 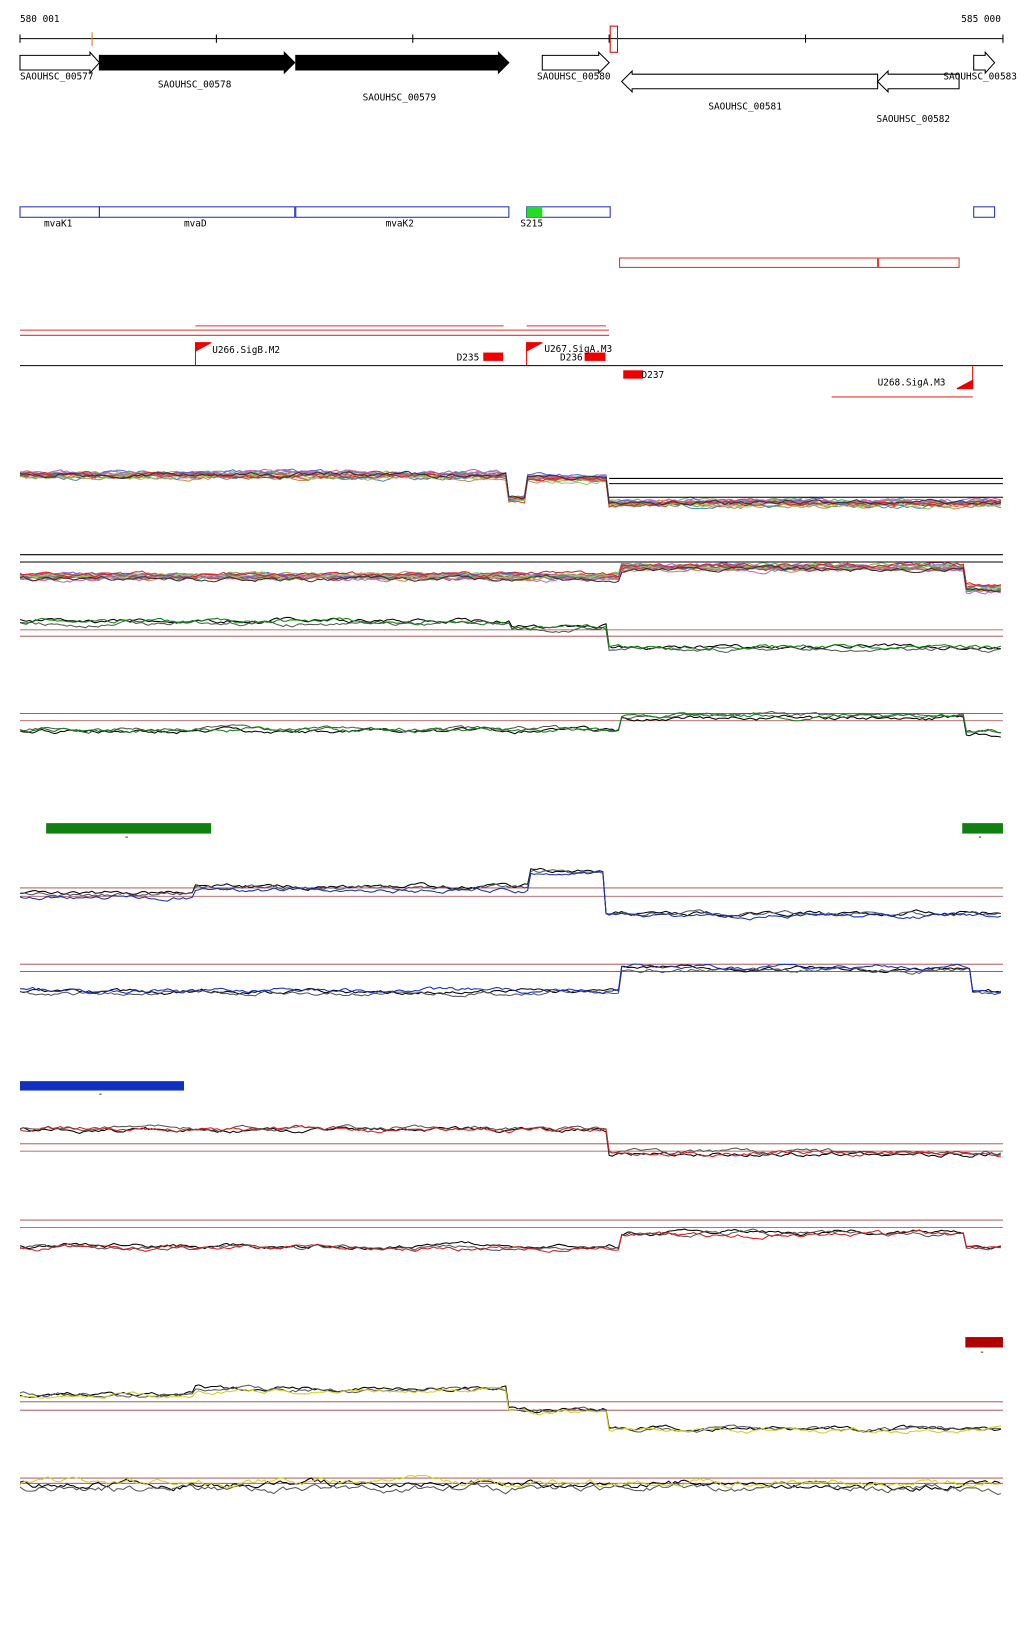 What do you see at coordinates (507, 212) in the screenshot?
I see `feature-boxes` at bounding box center [507, 212].